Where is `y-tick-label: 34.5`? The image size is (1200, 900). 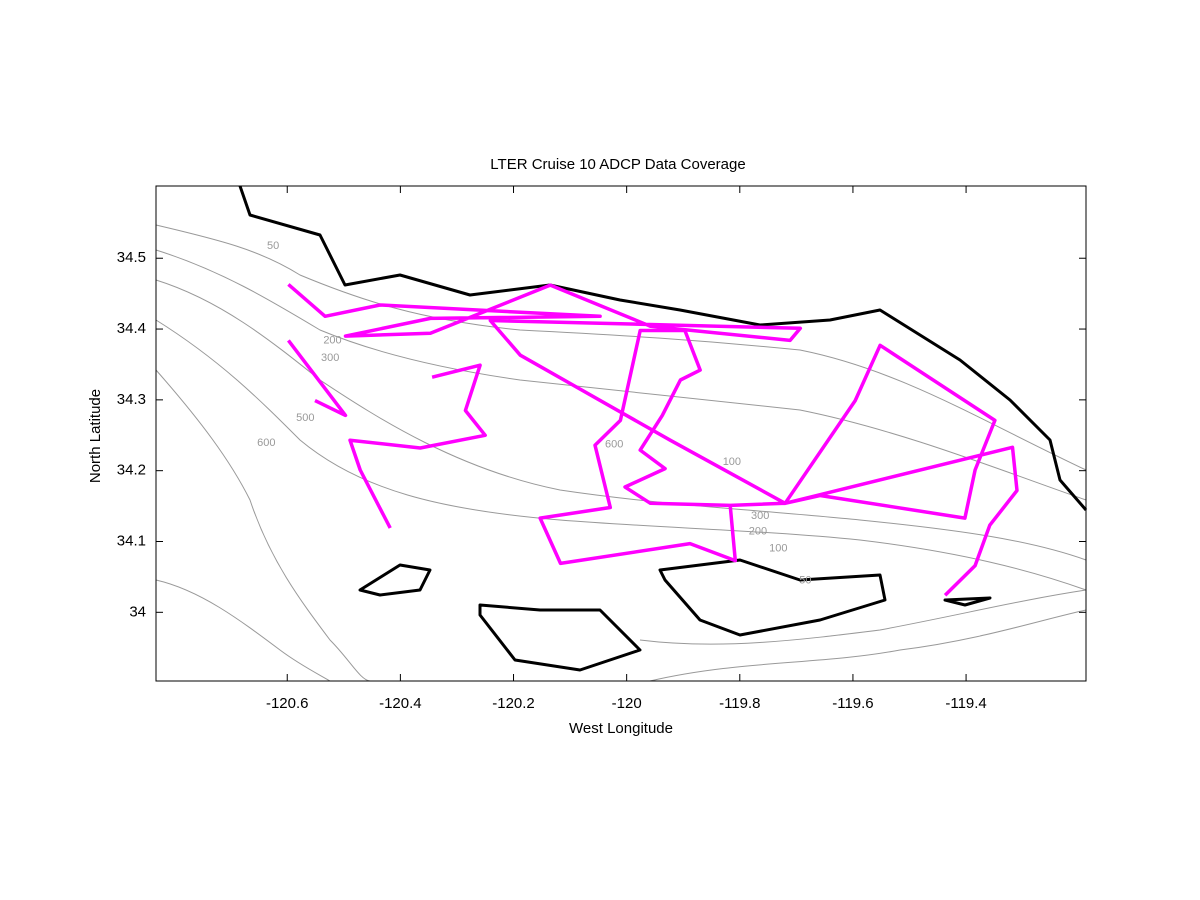
y-tick-label: 34.5 is located at coordinates (131, 257).